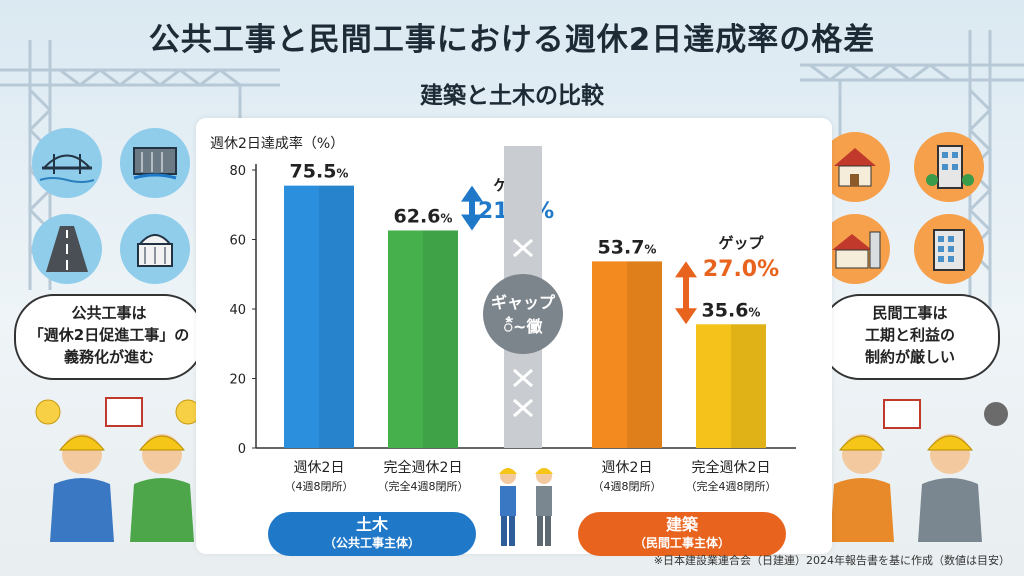 The height and width of the screenshot is (576, 1024). Describe the element at coordinates (118, 469) in the screenshot. I see `happy-workers-icon` at that location.